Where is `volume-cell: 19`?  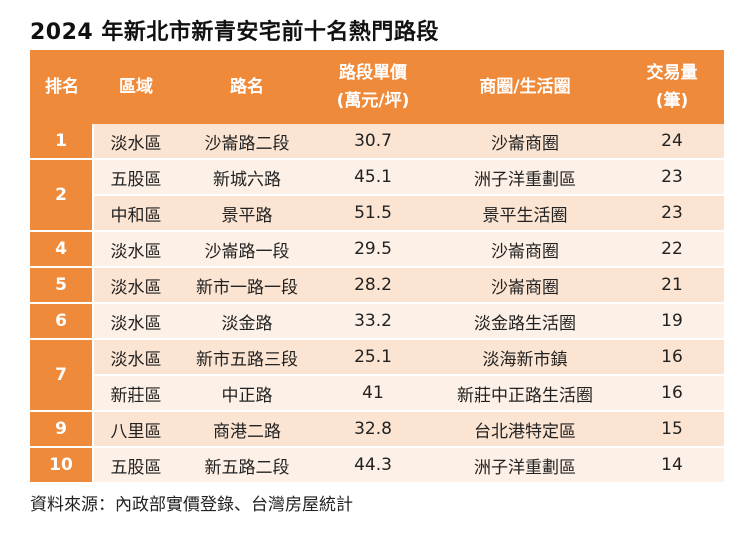
volume-cell: 19 is located at coordinates (672, 322).